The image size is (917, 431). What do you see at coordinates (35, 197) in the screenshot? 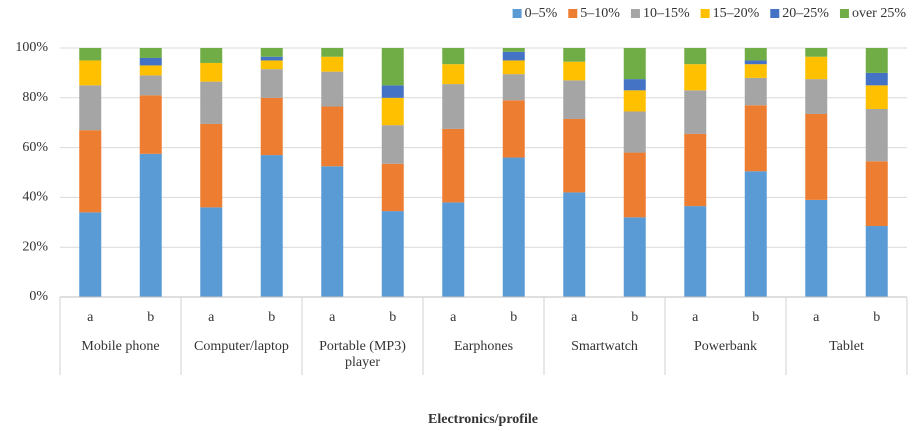
I see `y-tick-label: 40%` at bounding box center [35, 197].